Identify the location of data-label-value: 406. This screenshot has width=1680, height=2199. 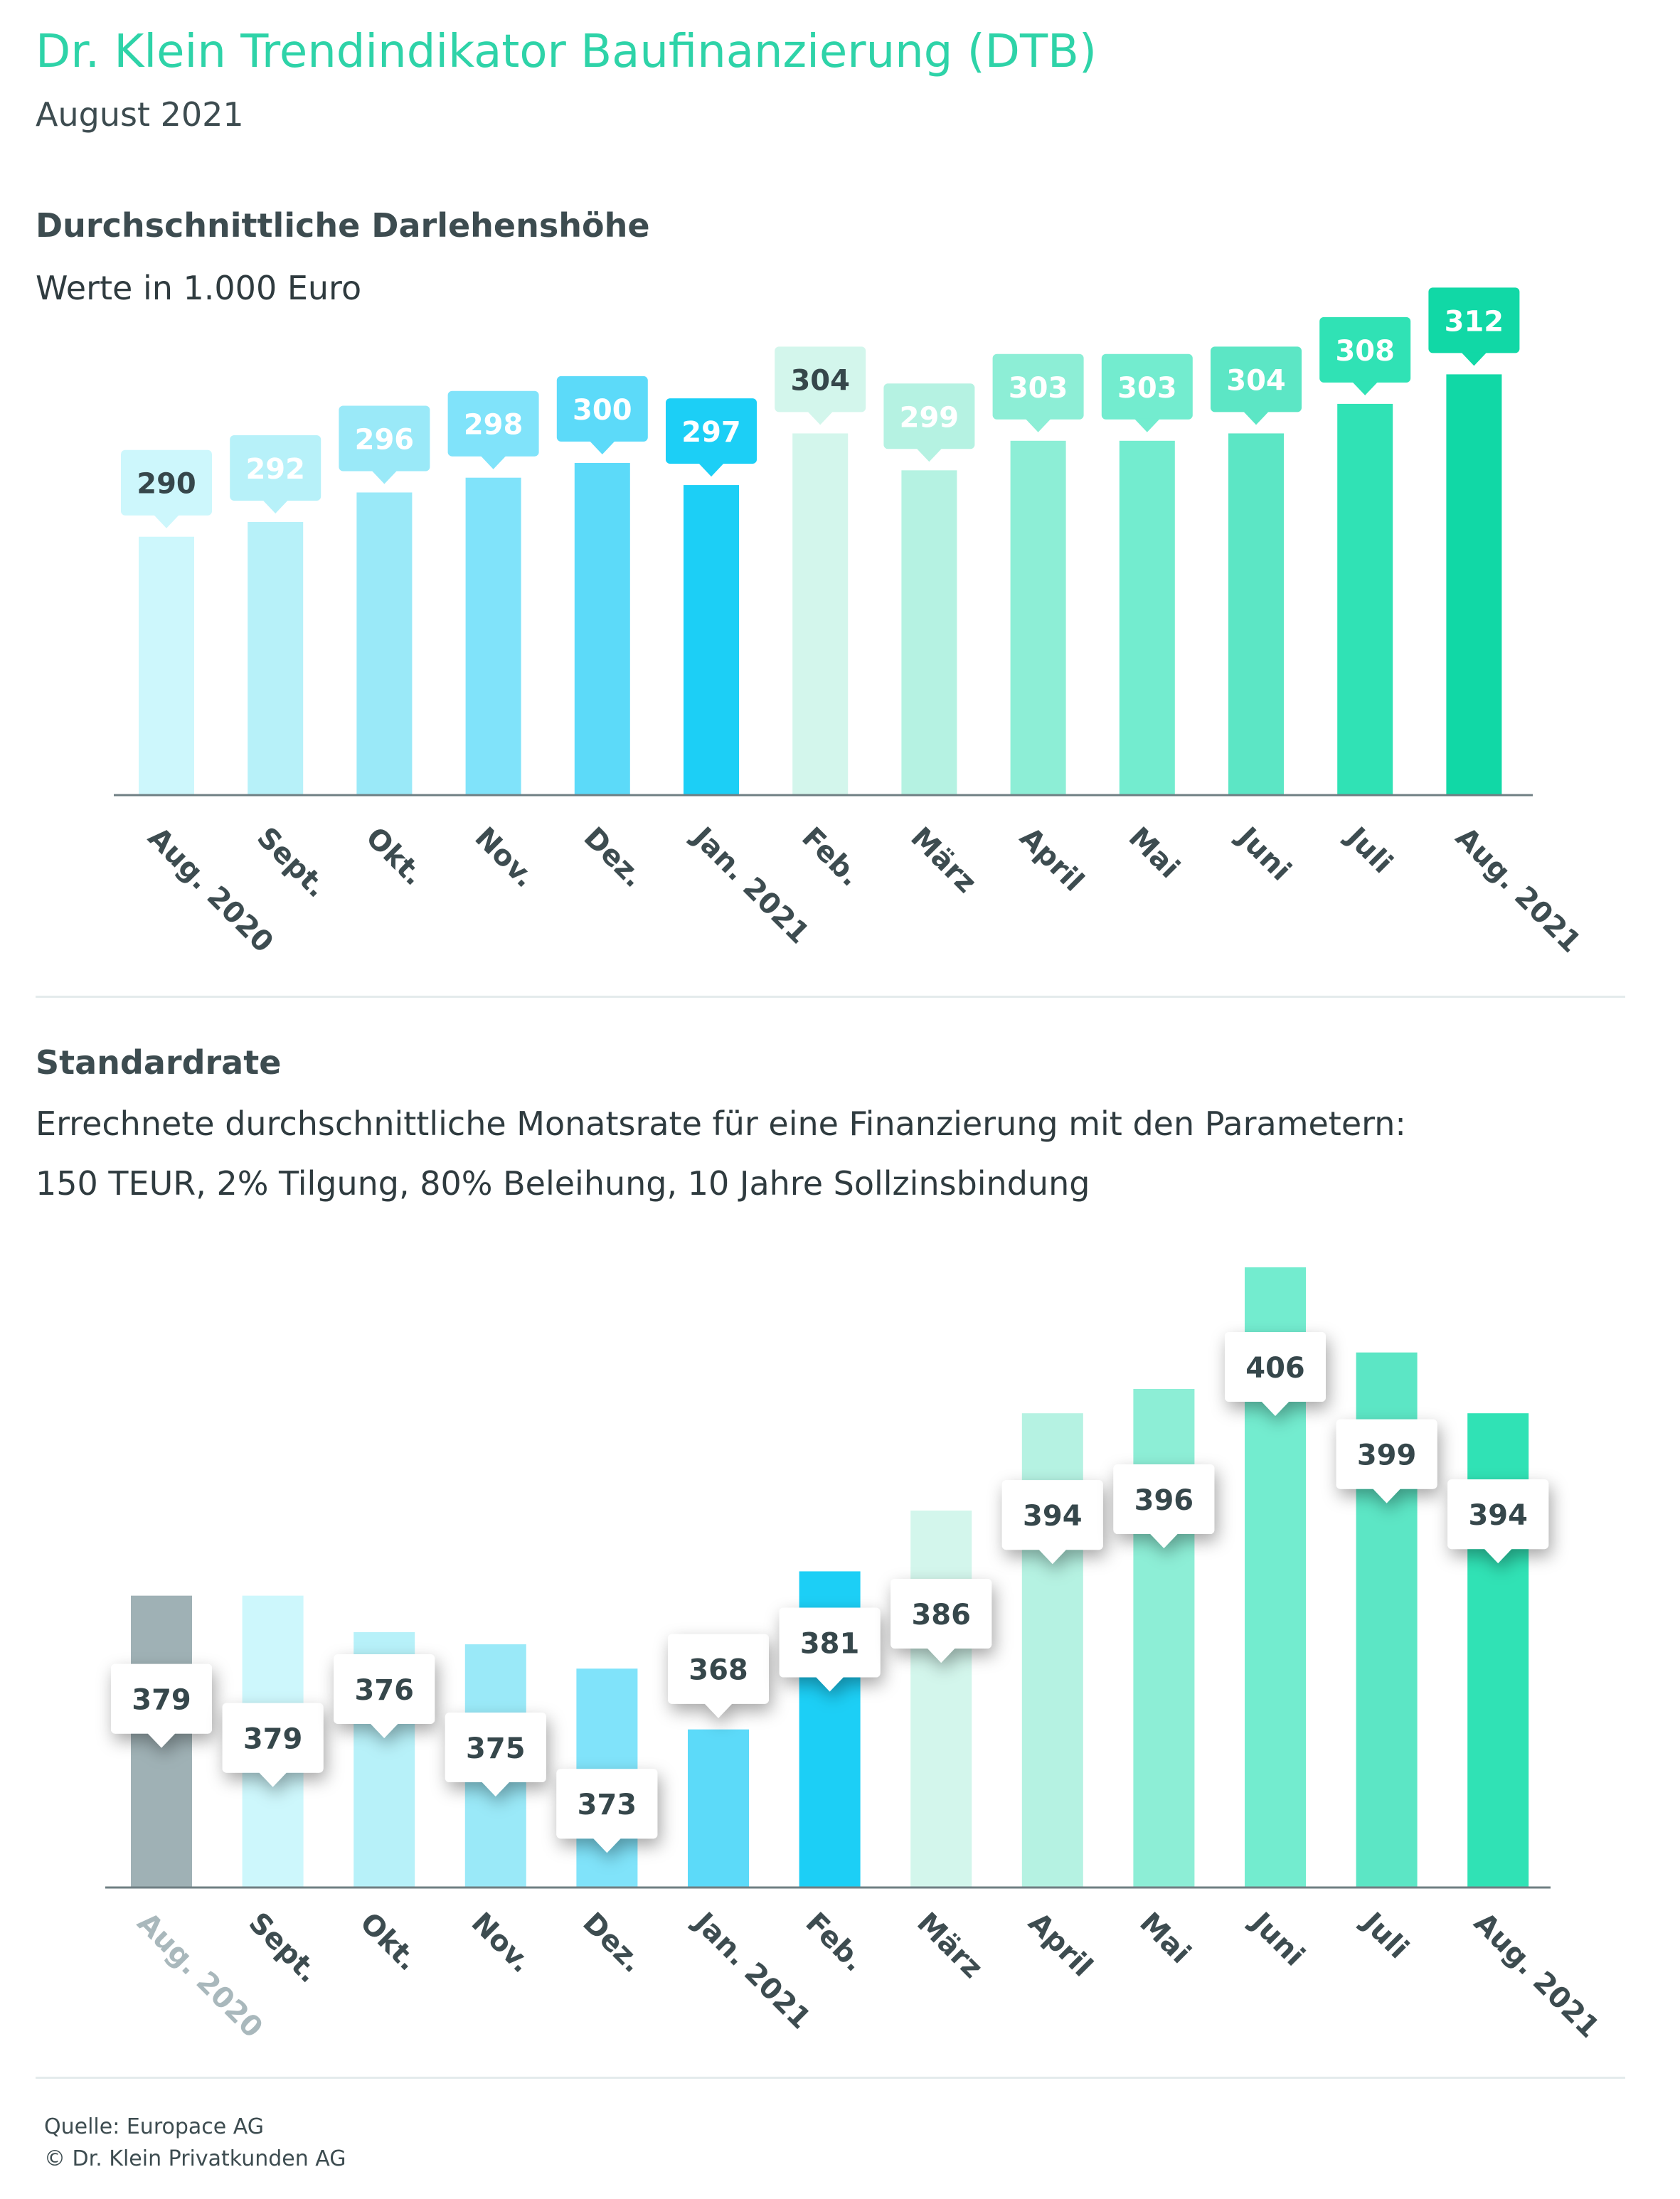
(1275, 1368).